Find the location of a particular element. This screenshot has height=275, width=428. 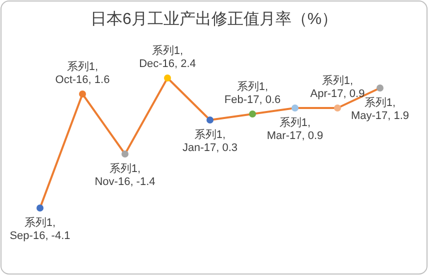

data-label: 系列1, May-17, 1.9 is located at coordinates (380, 109).